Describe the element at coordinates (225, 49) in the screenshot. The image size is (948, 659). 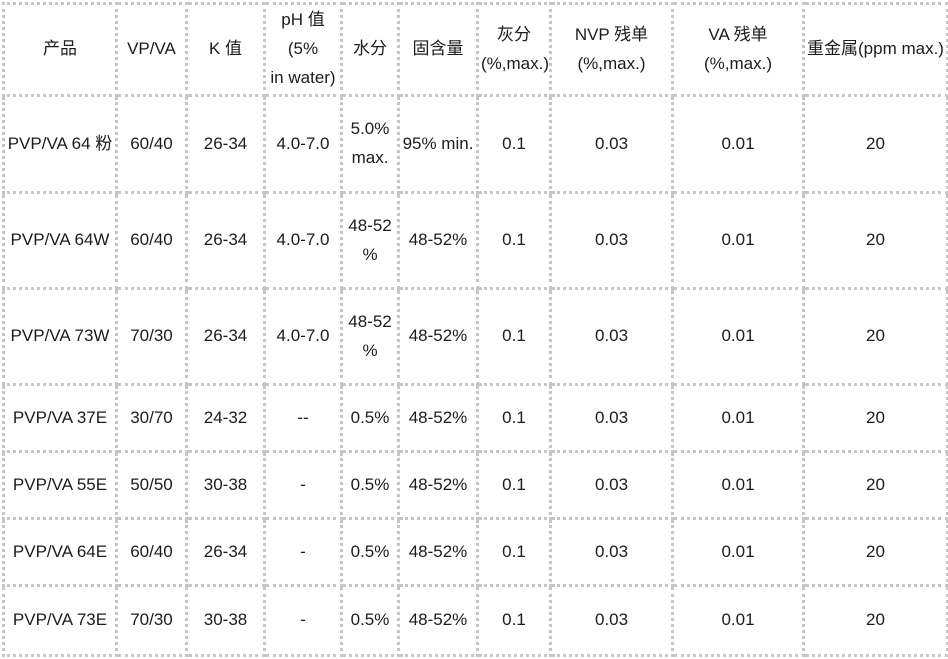
I see `column-header-k-value: K 值` at that location.